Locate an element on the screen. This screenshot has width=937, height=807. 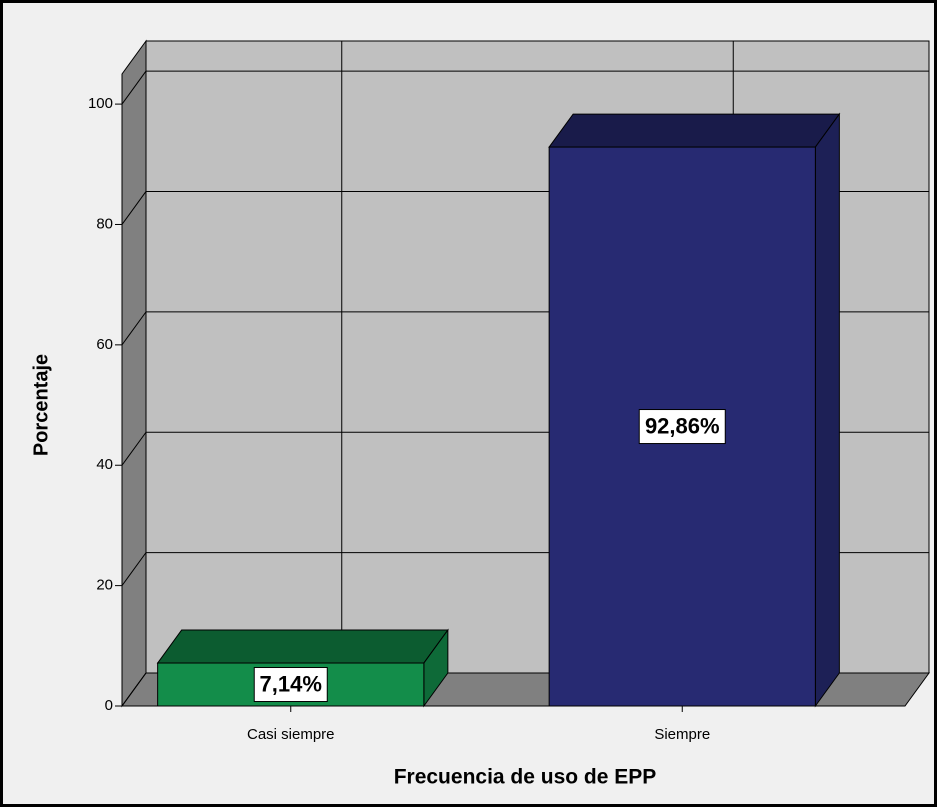
value-label: 92,86% is located at coordinates (682, 425).